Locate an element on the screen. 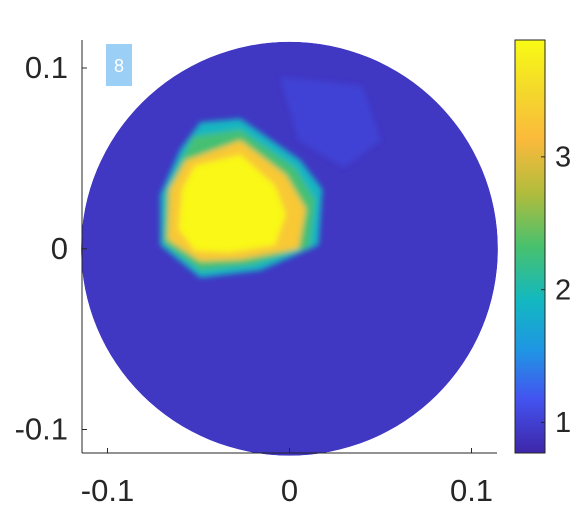  field-regions is located at coordinates (270, 177).